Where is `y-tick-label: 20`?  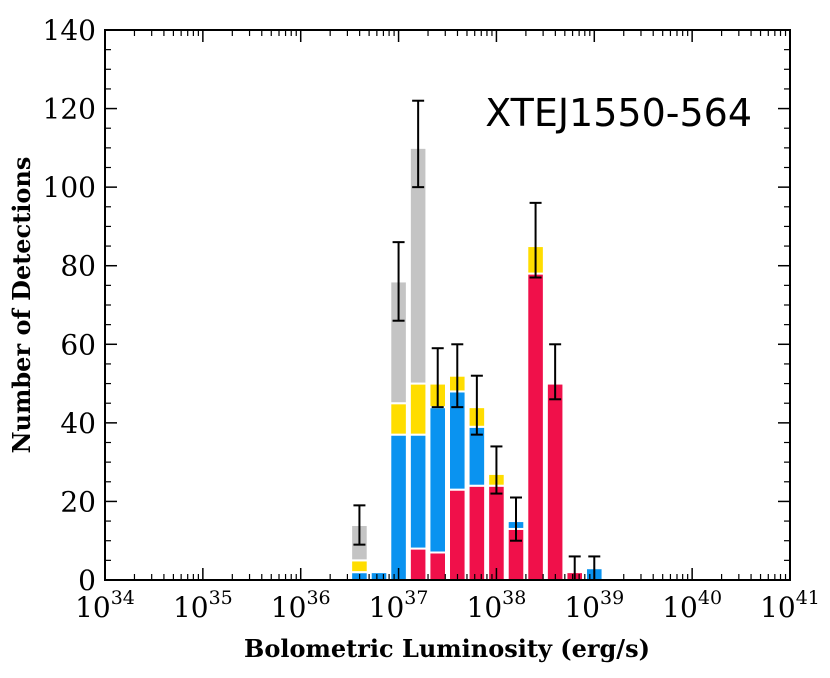 y-tick-label: 20 is located at coordinates (78, 501).